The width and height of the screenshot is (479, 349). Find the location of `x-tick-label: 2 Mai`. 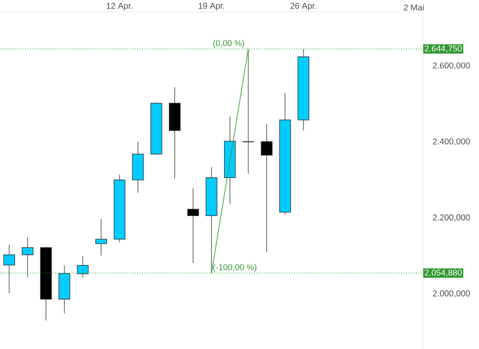

x-tick-label: 2 Mai is located at coordinates (414, 7).